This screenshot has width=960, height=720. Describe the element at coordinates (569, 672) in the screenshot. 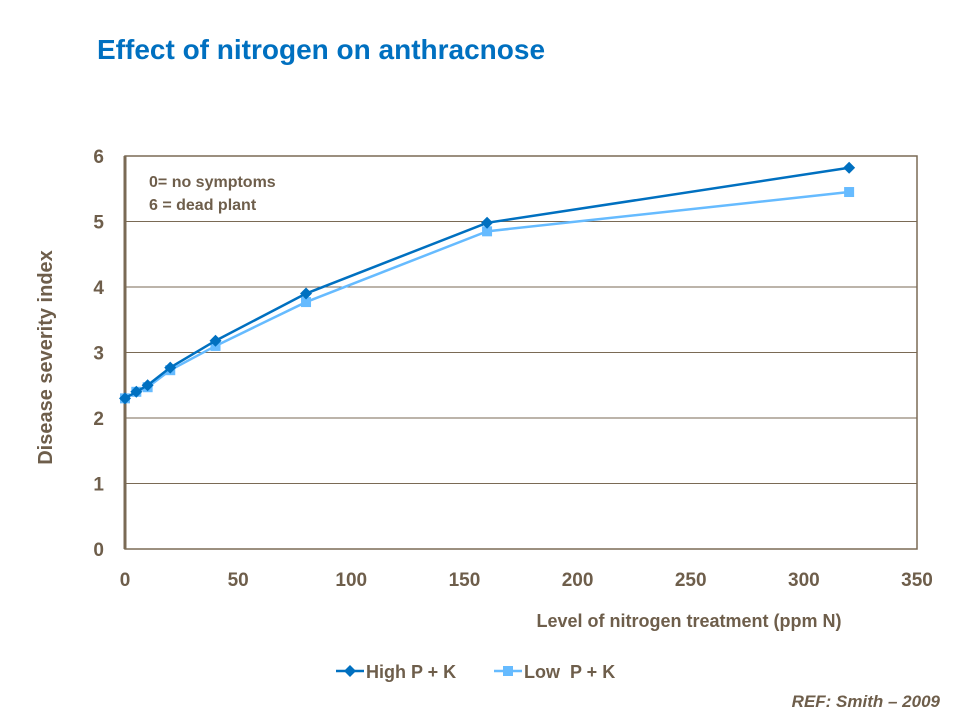

I see `legend-label: Low P + K` at that location.